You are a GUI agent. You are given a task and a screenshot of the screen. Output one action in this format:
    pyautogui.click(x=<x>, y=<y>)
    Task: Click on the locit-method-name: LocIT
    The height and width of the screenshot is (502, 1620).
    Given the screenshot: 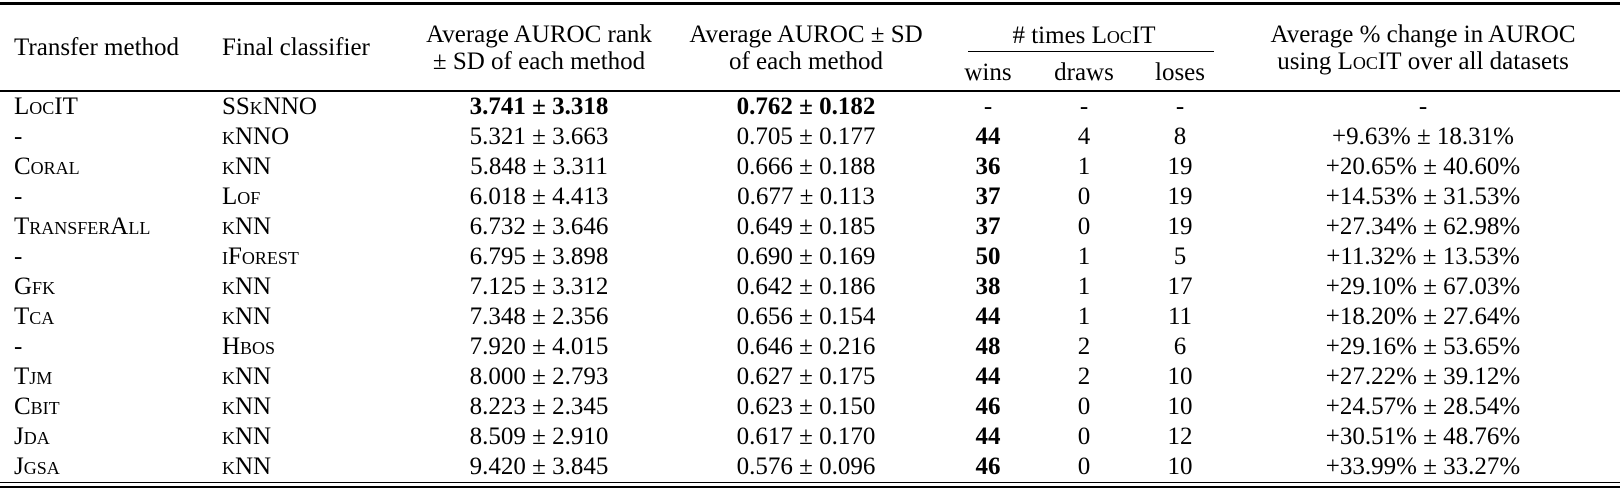 What is the action you would take?
    pyautogui.click(x=1123, y=35)
    